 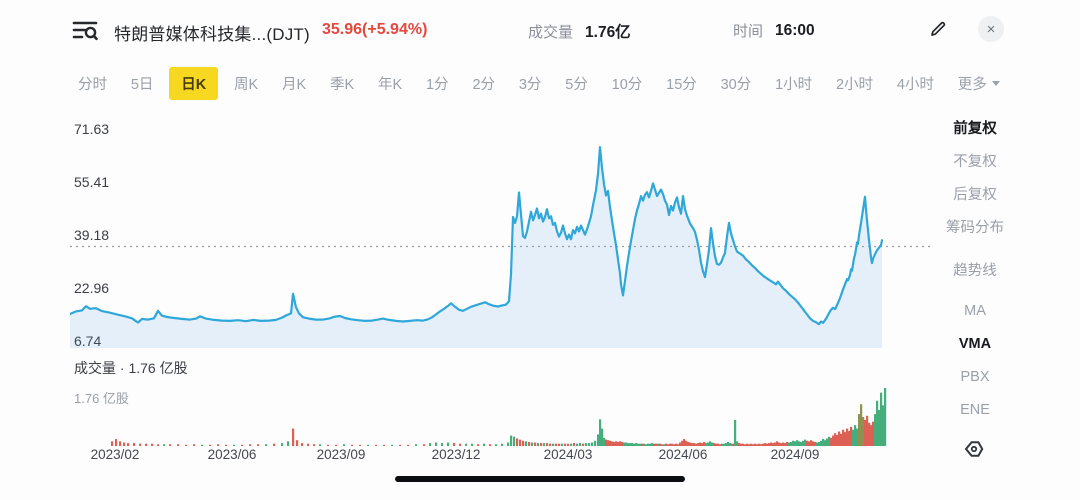 What do you see at coordinates (530, 84) in the screenshot?
I see `tab-3分: 3分` at bounding box center [530, 84].